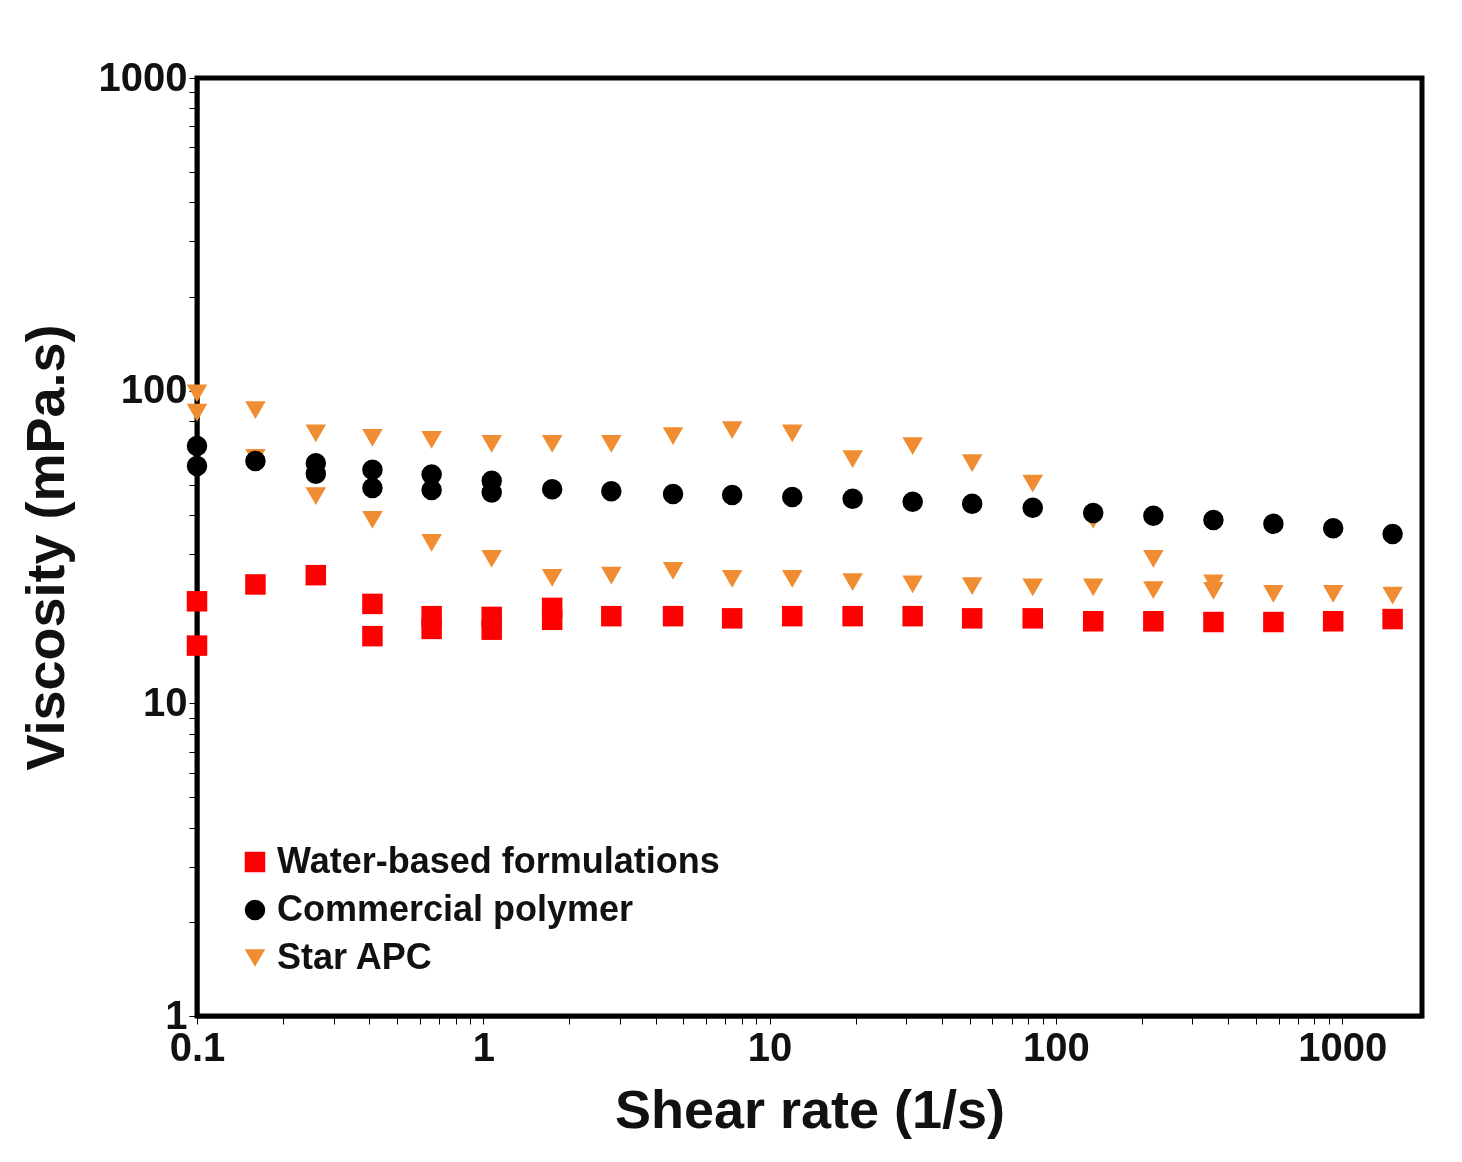 The height and width of the screenshot is (1162, 1462). I want to click on legend-label: Commercial polymer, so click(455, 908).